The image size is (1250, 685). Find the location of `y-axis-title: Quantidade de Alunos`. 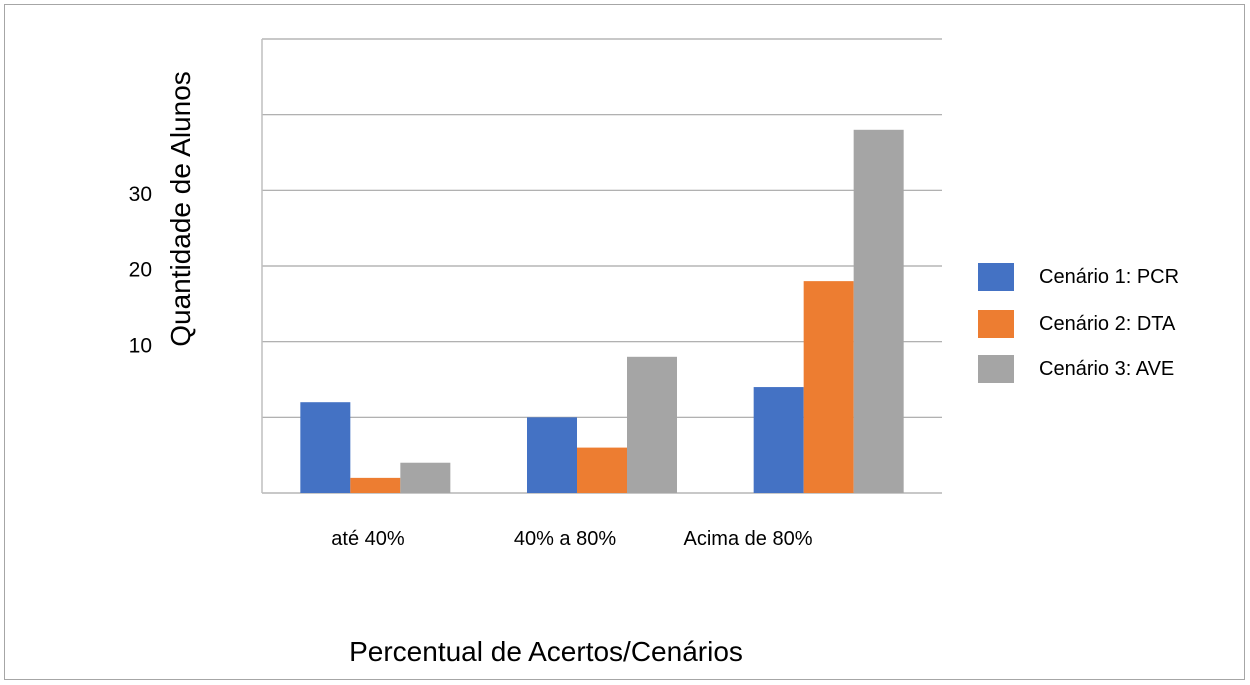

y-axis-title: Quantidade de Alunos is located at coordinates (180, 209).